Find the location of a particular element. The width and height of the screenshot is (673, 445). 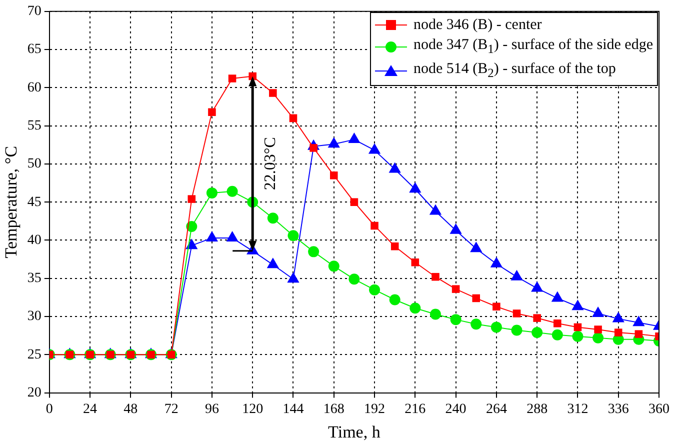

x-tick-label: 48 is located at coordinates (131, 409).